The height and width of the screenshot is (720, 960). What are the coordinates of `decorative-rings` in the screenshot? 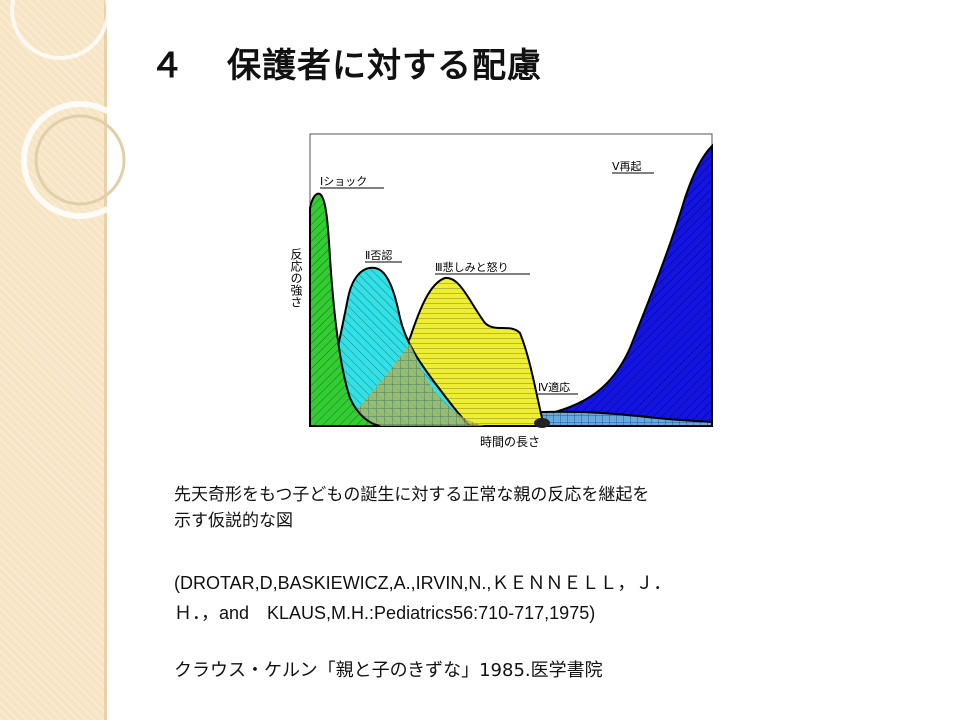 It's located at (74, 109).